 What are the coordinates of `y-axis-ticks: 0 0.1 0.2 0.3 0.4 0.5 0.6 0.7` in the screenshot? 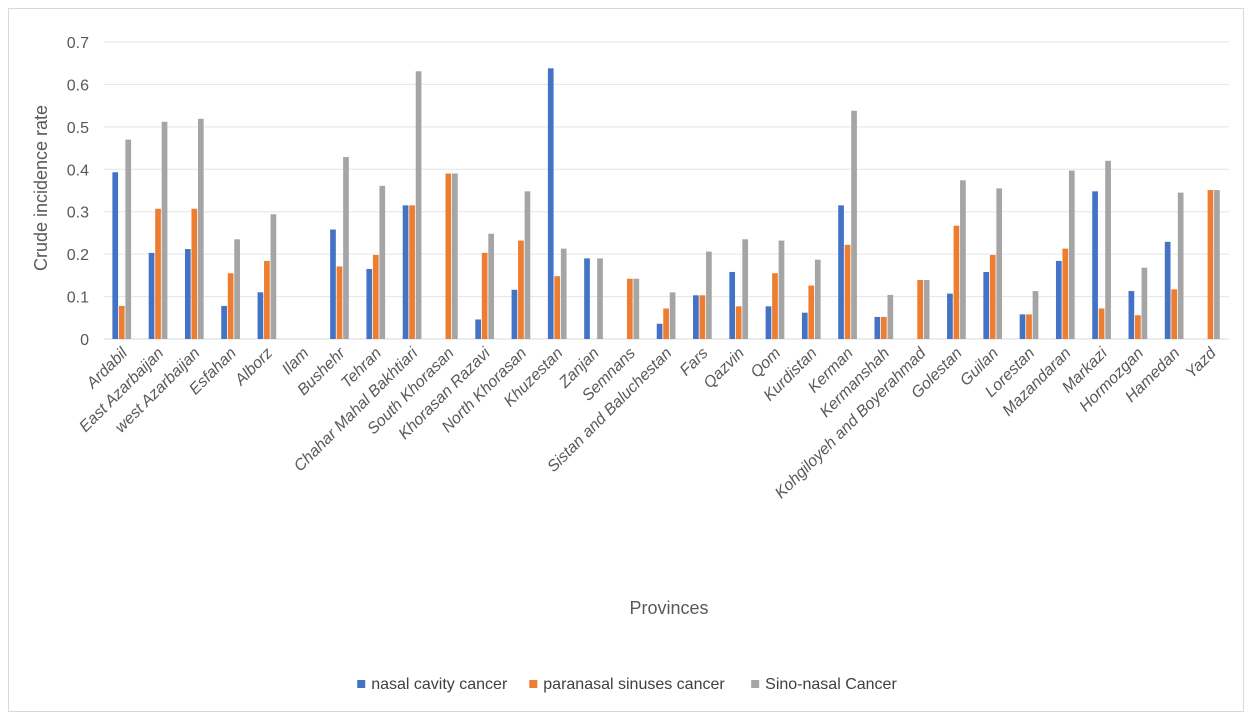 It's located at (78, 192).